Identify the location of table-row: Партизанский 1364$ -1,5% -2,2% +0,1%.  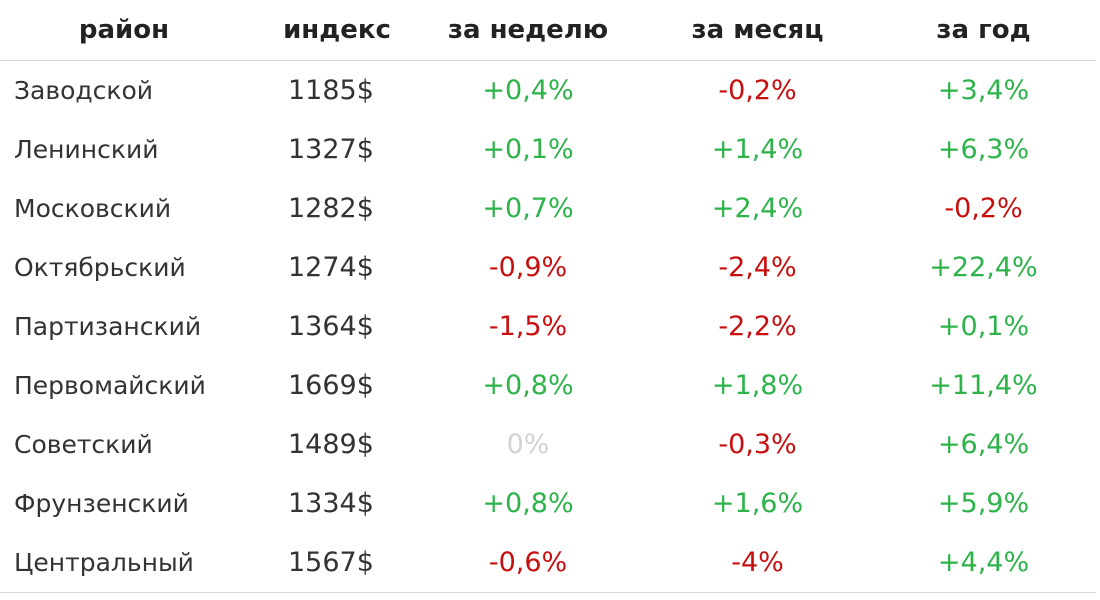
(548, 326).